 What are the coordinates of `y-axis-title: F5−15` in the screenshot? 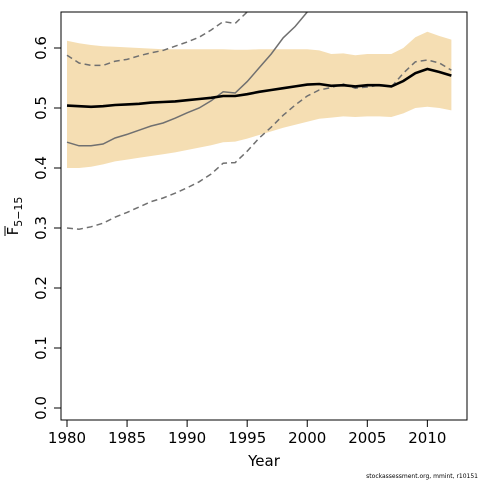 It's located at (14, 216).